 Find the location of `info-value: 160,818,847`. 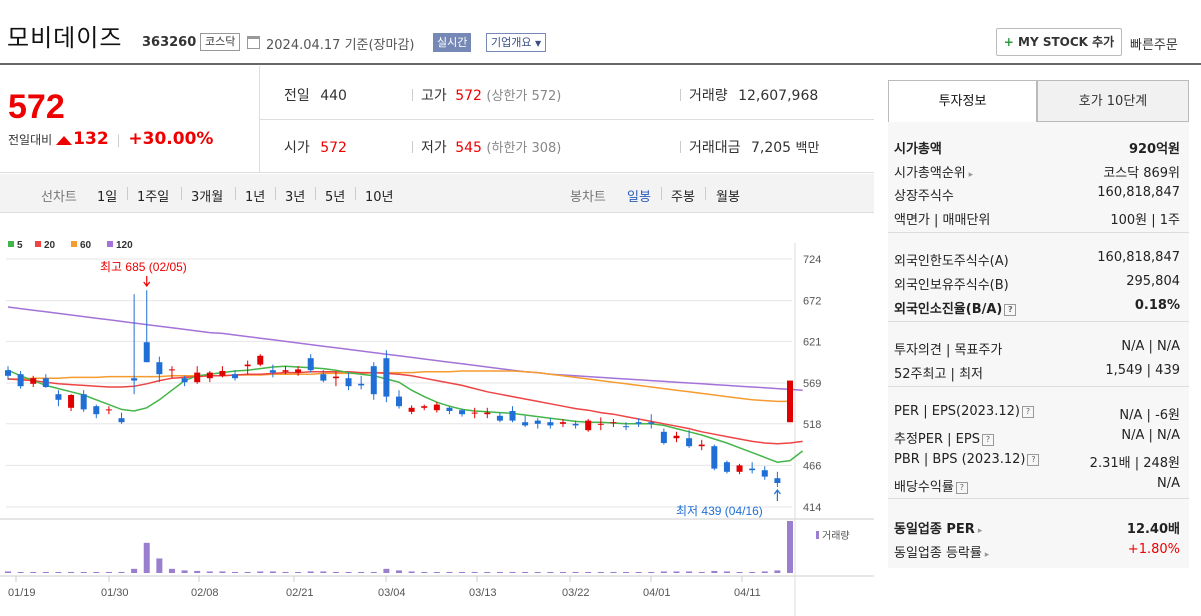

info-value: 160,818,847 is located at coordinates (1138, 192).